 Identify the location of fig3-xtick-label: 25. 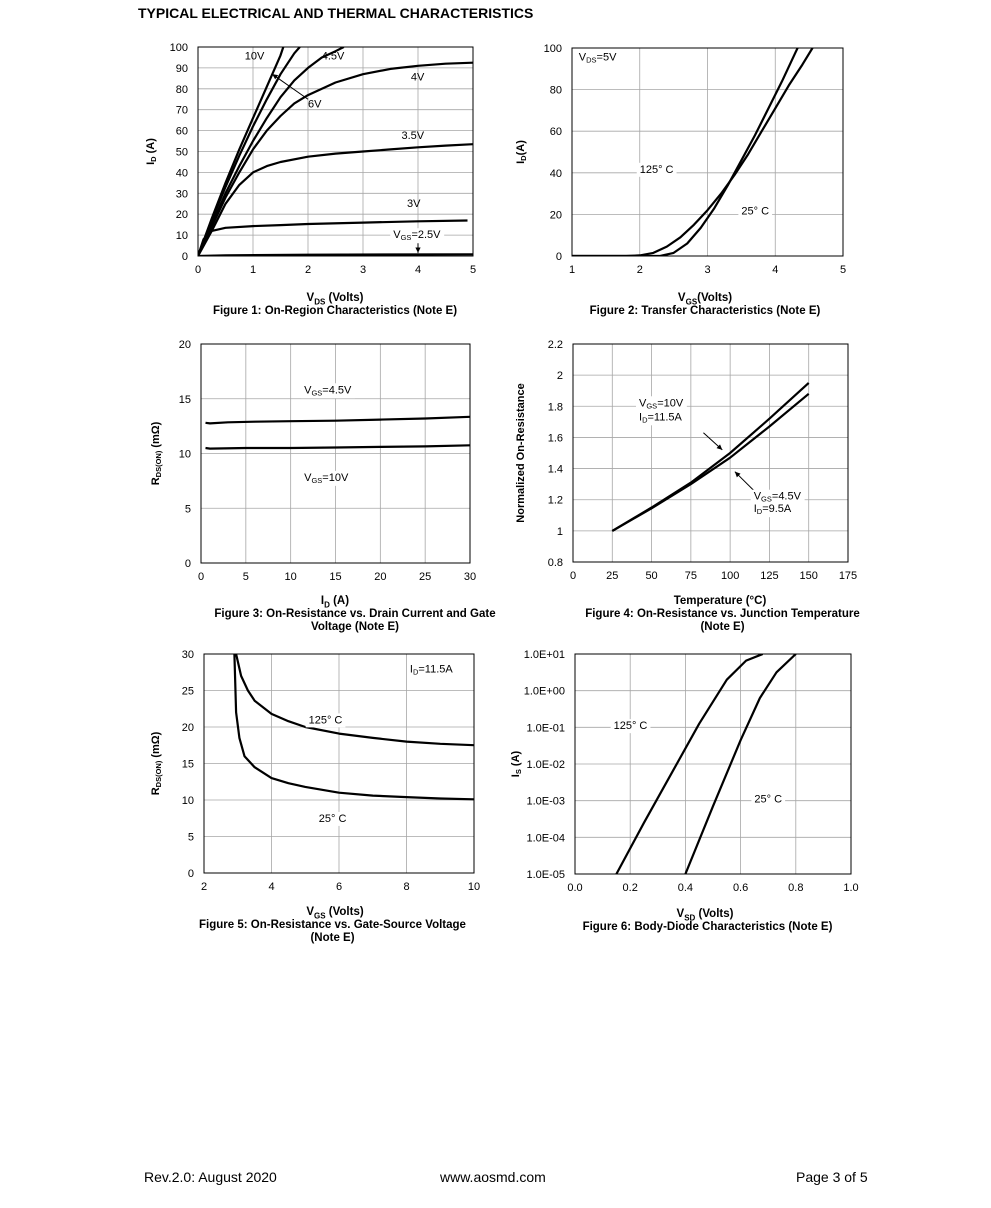
(425, 577).